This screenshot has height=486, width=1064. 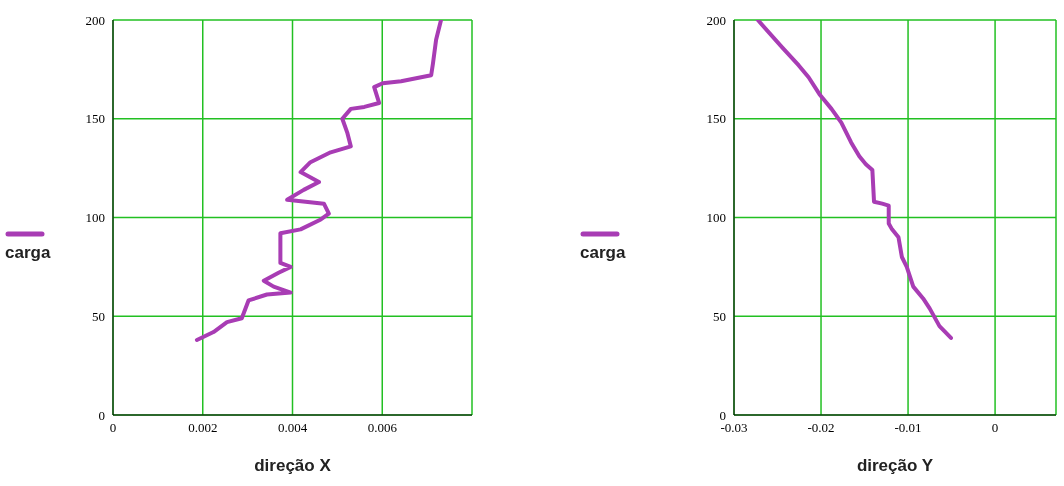 I want to click on x-axis-title: direção Y, so click(x=895, y=465).